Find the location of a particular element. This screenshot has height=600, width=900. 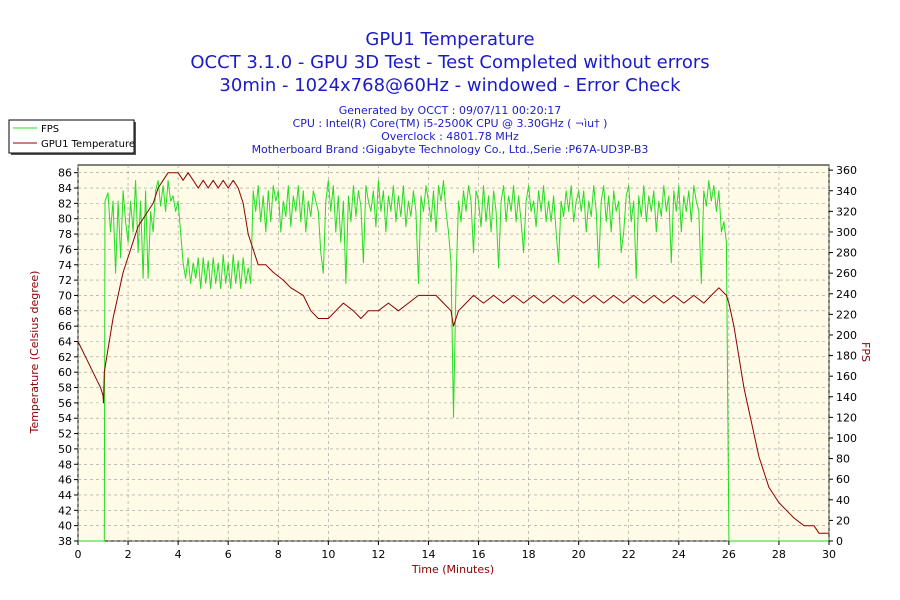

y-right-tick-label: 100 is located at coordinates (846, 438).